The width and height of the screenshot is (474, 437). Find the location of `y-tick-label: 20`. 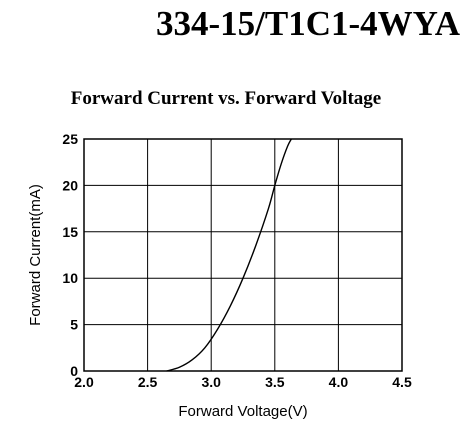

y-tick-label: 20 is located at coordinates (70, 185).